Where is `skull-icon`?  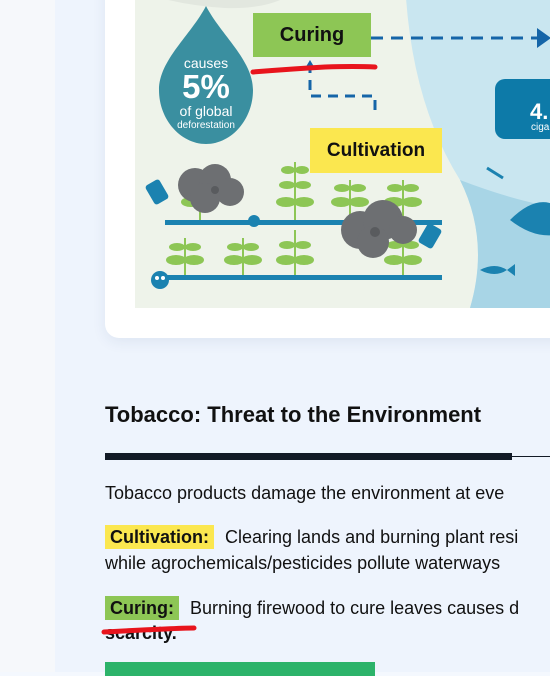 skull-icon is located at coordinates (160, 280).